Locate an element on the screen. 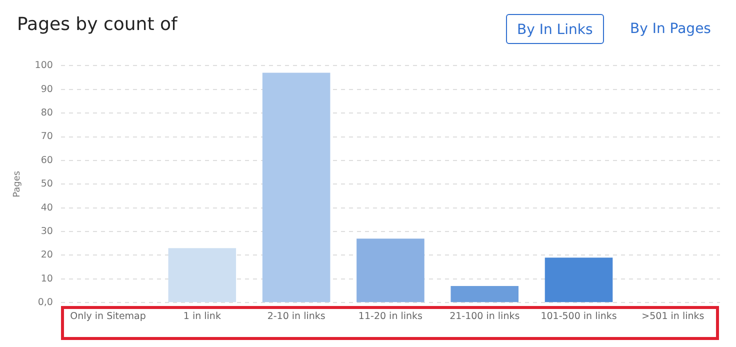 The image size is (736, 347). y-tick-label: 50 is located at coordinates (46, 184).